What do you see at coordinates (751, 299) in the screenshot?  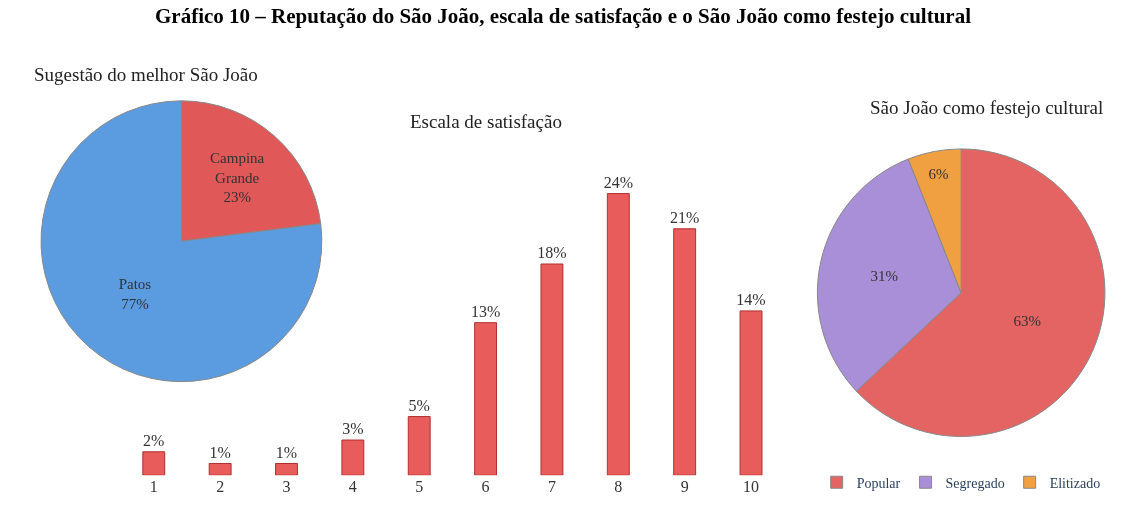 I see `data-label: 14%` at bounding box center [751, 299].